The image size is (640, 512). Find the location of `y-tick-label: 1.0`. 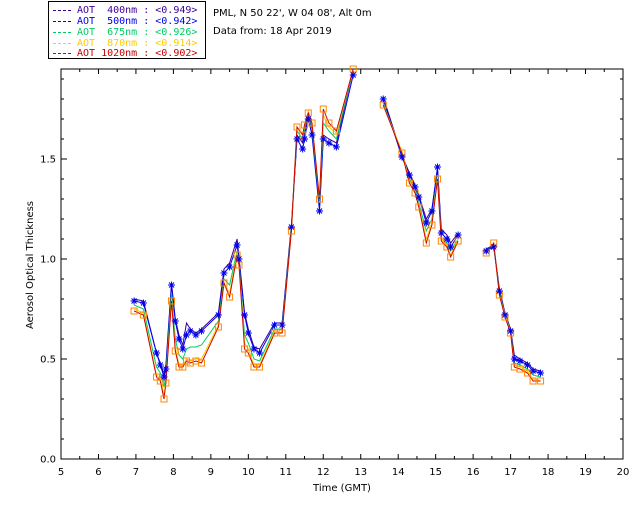

y-tick-label: 1.0 is located at coordinates (48, 260).